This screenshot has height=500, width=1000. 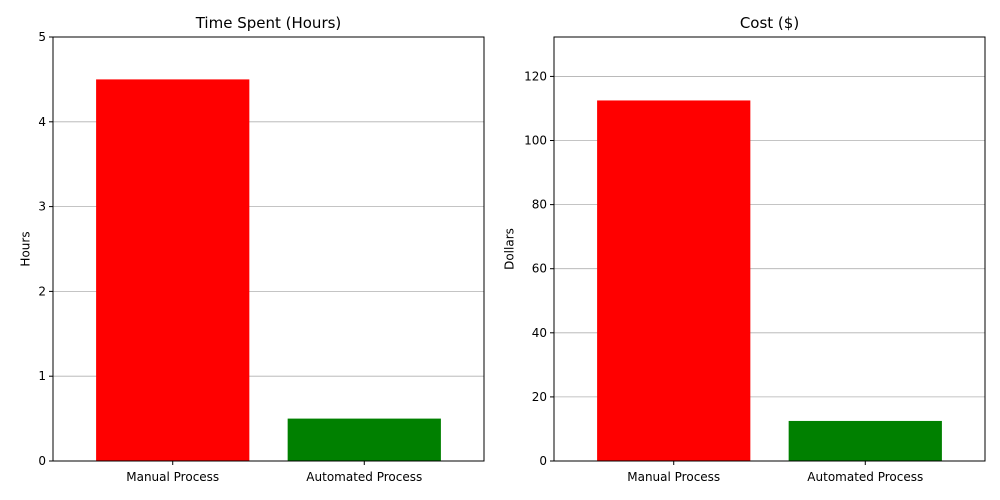 What do you see at coordinates (42, 291) in the screenshot?
I see `y-tick-label: 2` at bounding box center [42, 291].